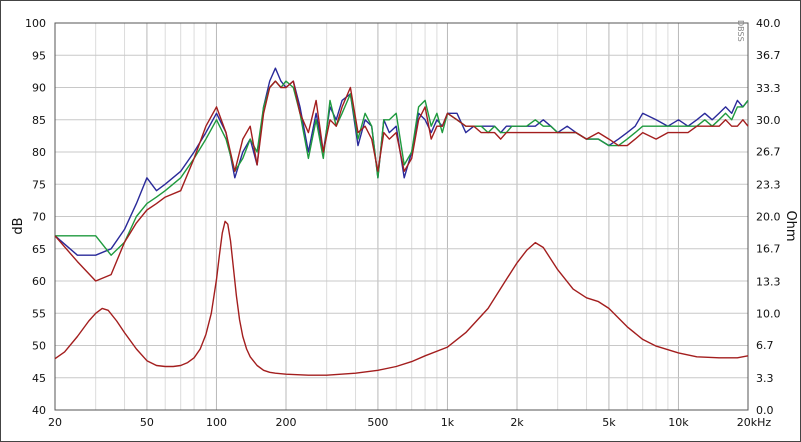  I want to click on y-left-tick-label: 65, so click(39, 249).